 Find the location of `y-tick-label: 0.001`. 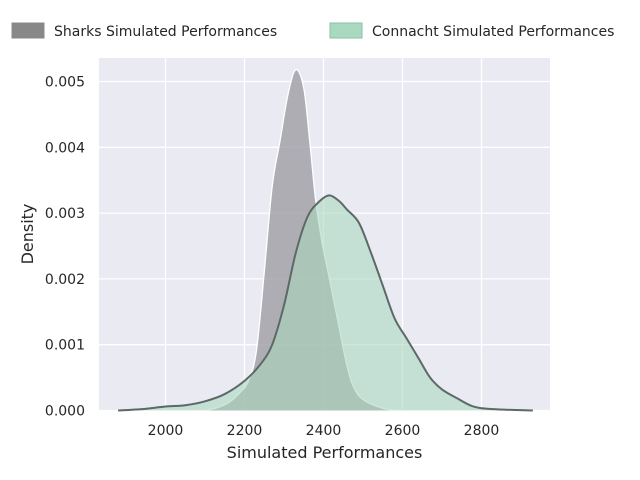

y-tick-label: 0.001 is located at coordinates (65, 346).